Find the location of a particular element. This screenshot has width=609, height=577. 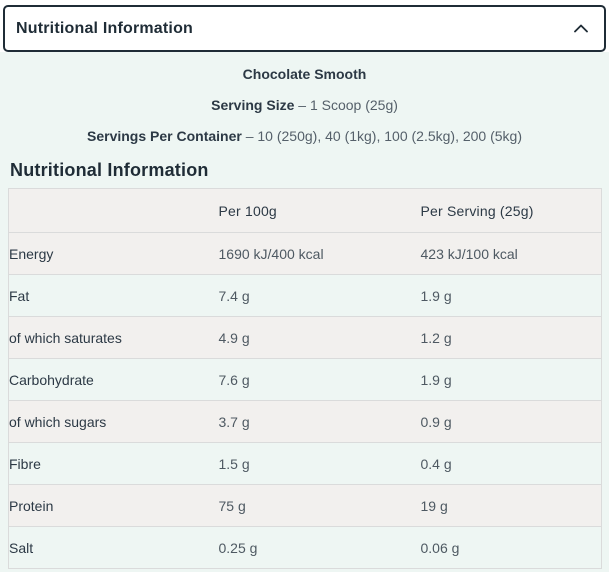

row-per-serving: 423 kJ/100 kcal is located at coordinates (469, 253).